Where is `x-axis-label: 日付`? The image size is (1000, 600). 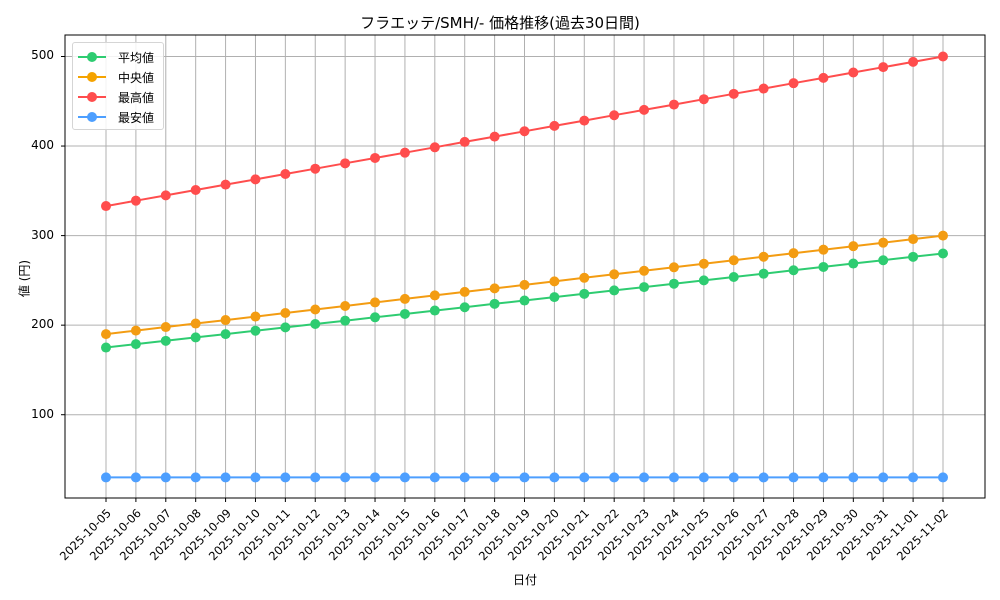
x-axis-label: 日付 is located at coordinates (524, 580).